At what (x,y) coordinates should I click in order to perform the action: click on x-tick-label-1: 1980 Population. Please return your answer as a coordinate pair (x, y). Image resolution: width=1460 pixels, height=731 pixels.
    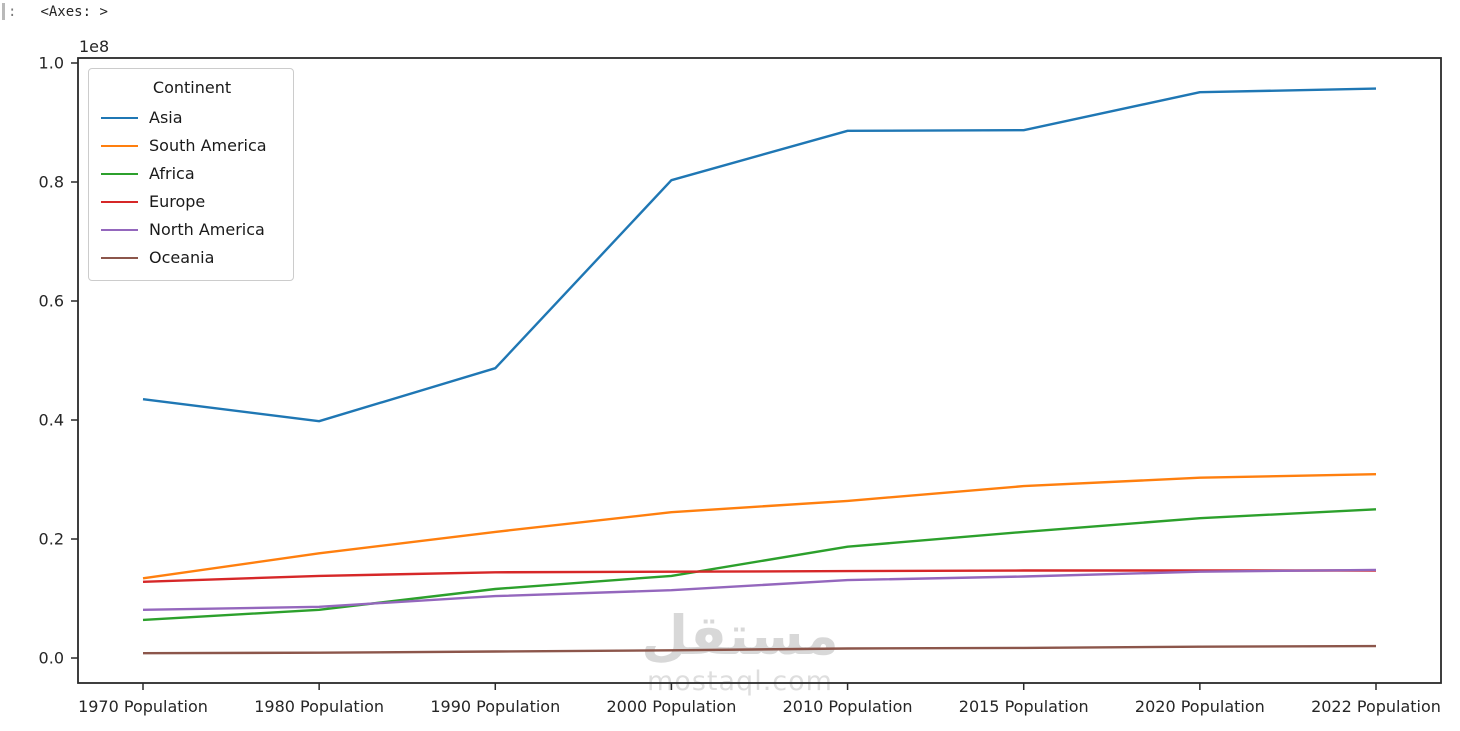
    Looking at the image, I should click on (319, 706).